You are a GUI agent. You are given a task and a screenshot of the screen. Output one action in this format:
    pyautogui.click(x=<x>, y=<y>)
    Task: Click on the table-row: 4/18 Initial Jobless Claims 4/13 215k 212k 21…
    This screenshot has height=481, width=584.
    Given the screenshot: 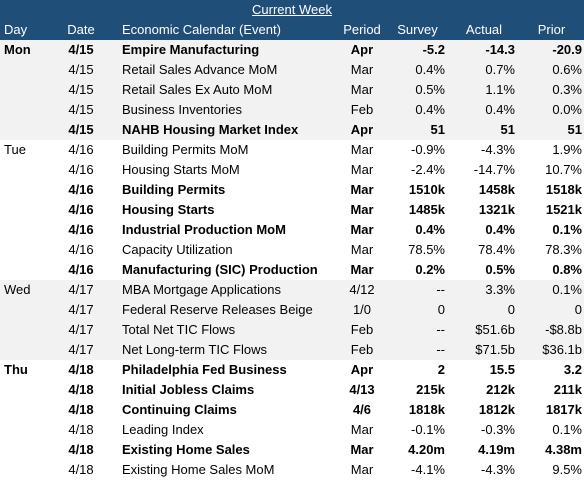 What is the action you would take?
    pyautogui.click(x=292, y=390)
    